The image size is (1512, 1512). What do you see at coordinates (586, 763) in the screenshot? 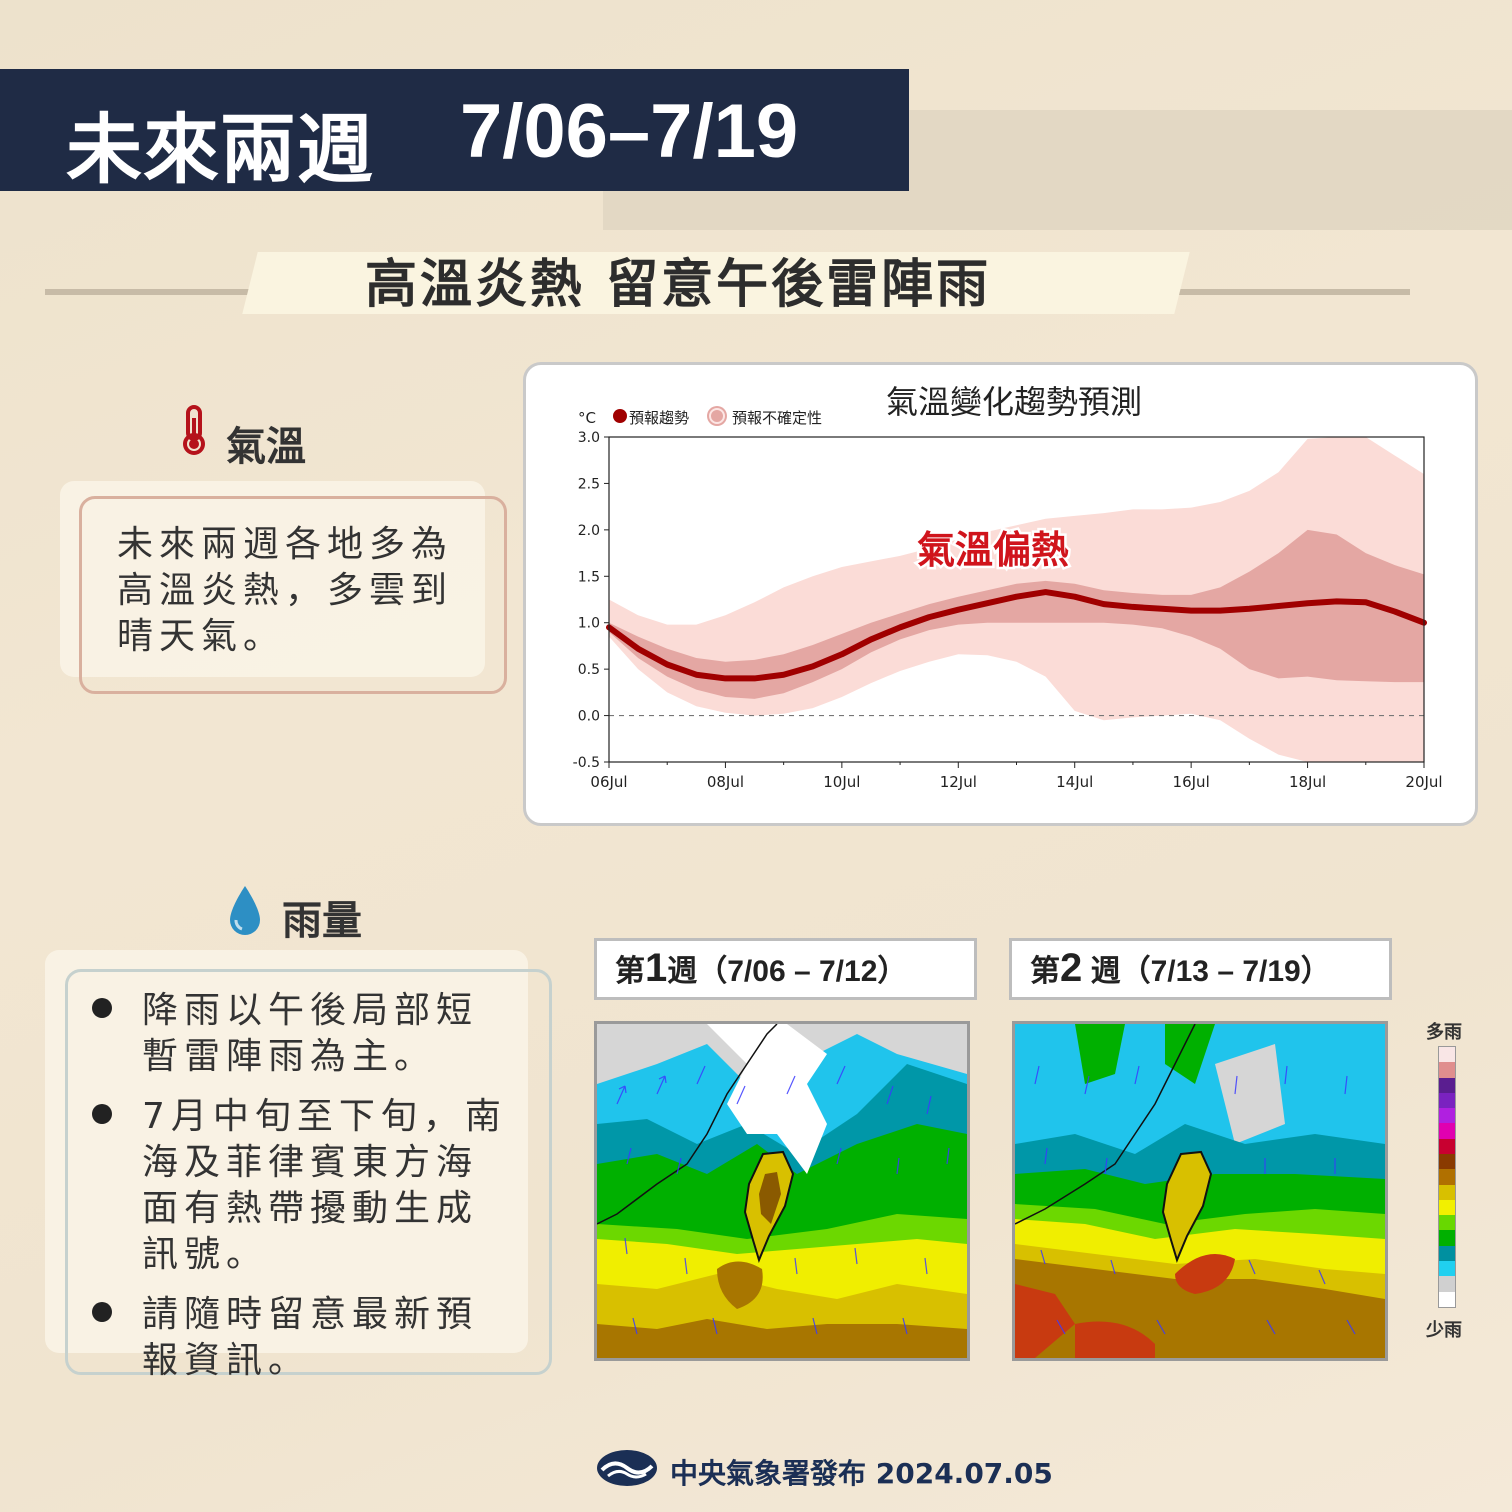
I see `y-tick-label: -0.5` at bounding box center [586, 763].